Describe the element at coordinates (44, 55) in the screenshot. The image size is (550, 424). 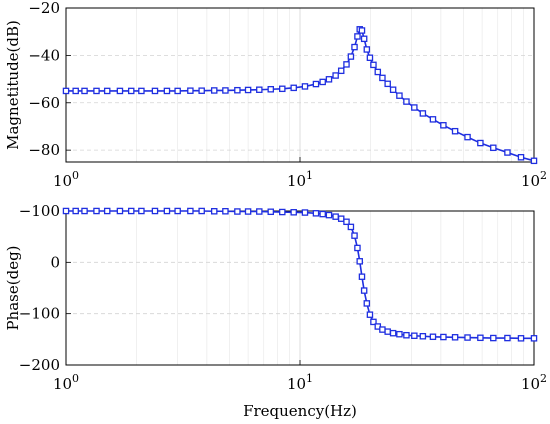
I see `y-tick-label: −40` at that location.